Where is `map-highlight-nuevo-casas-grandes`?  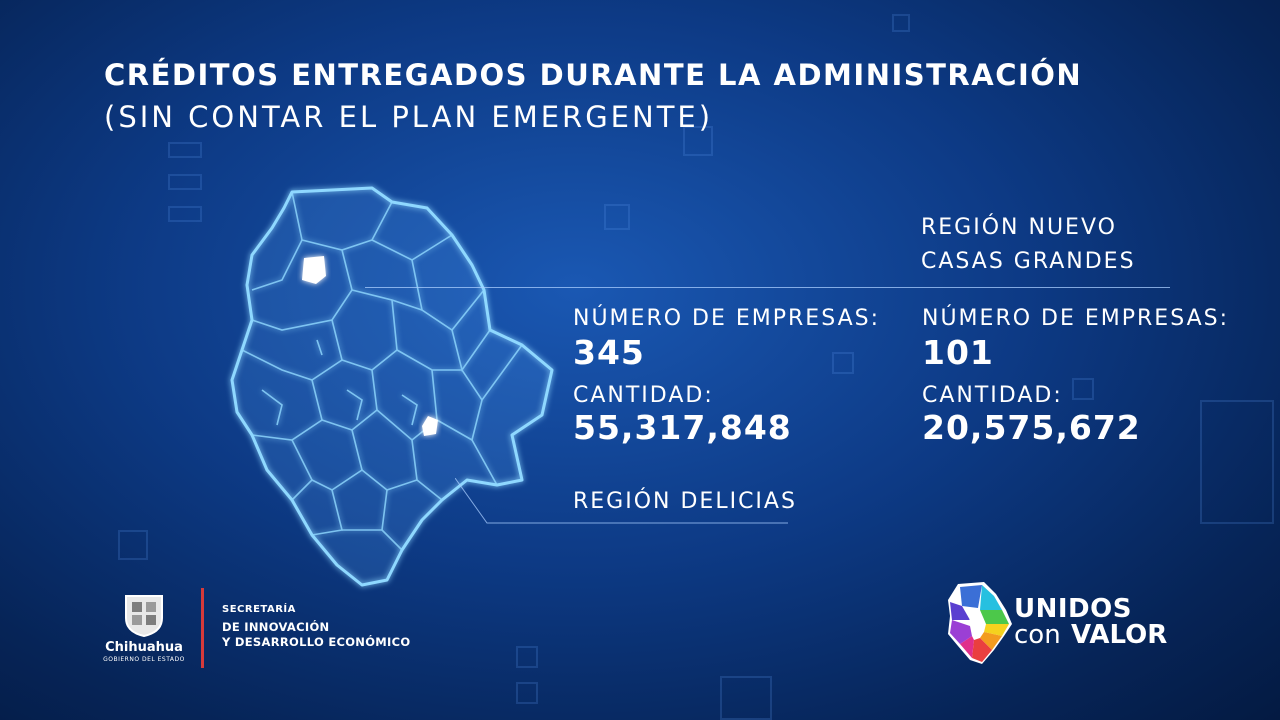 map-highlight-nuevo-casas-grandes is located at coordinates (314, 270).